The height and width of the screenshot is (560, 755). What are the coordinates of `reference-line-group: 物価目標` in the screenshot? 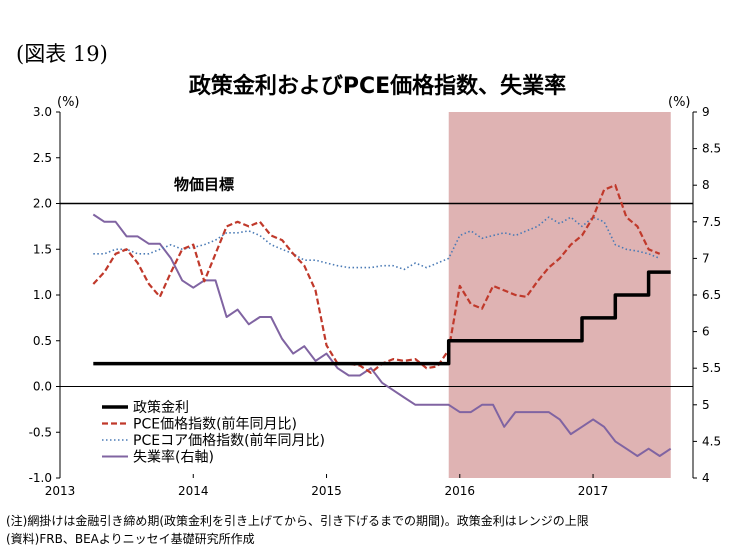 It's located at (376, 190).